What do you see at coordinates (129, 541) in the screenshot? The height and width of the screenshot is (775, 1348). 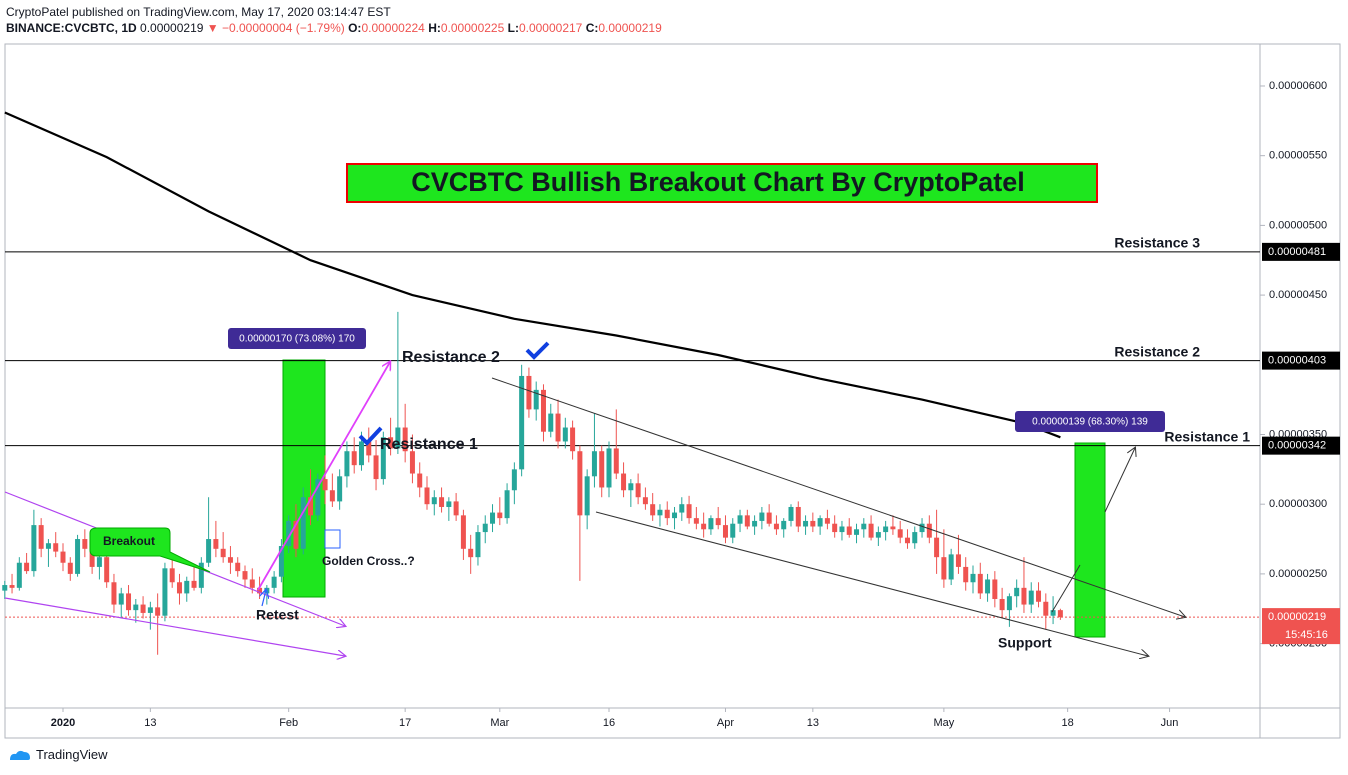 I see `annotation: Breakout` at bounding box center [129, 541].